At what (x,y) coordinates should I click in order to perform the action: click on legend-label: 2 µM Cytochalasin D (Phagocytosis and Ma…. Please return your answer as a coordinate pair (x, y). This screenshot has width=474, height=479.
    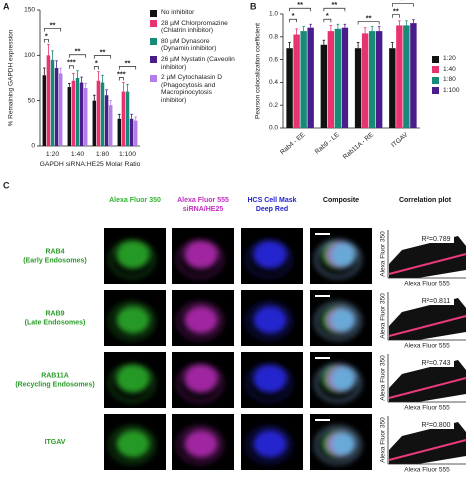
    Looking at the image, I should click on (191, 89).